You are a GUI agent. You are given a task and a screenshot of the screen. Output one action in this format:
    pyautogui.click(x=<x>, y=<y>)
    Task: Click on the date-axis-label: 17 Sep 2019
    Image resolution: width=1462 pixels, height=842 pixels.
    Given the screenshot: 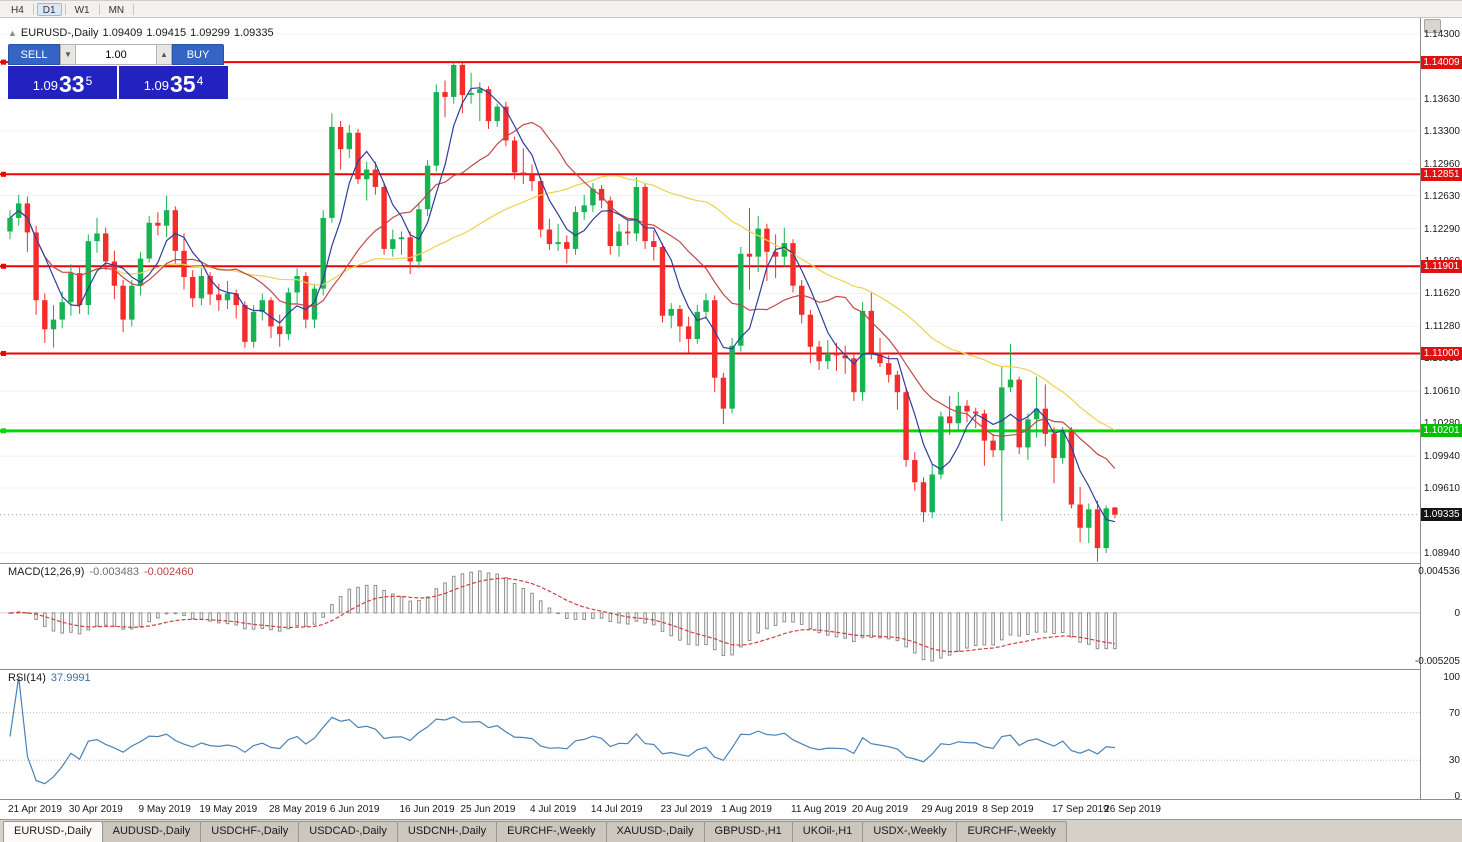 What is the action you would take?
    pyautogui.click(x=1080, y=809)
    